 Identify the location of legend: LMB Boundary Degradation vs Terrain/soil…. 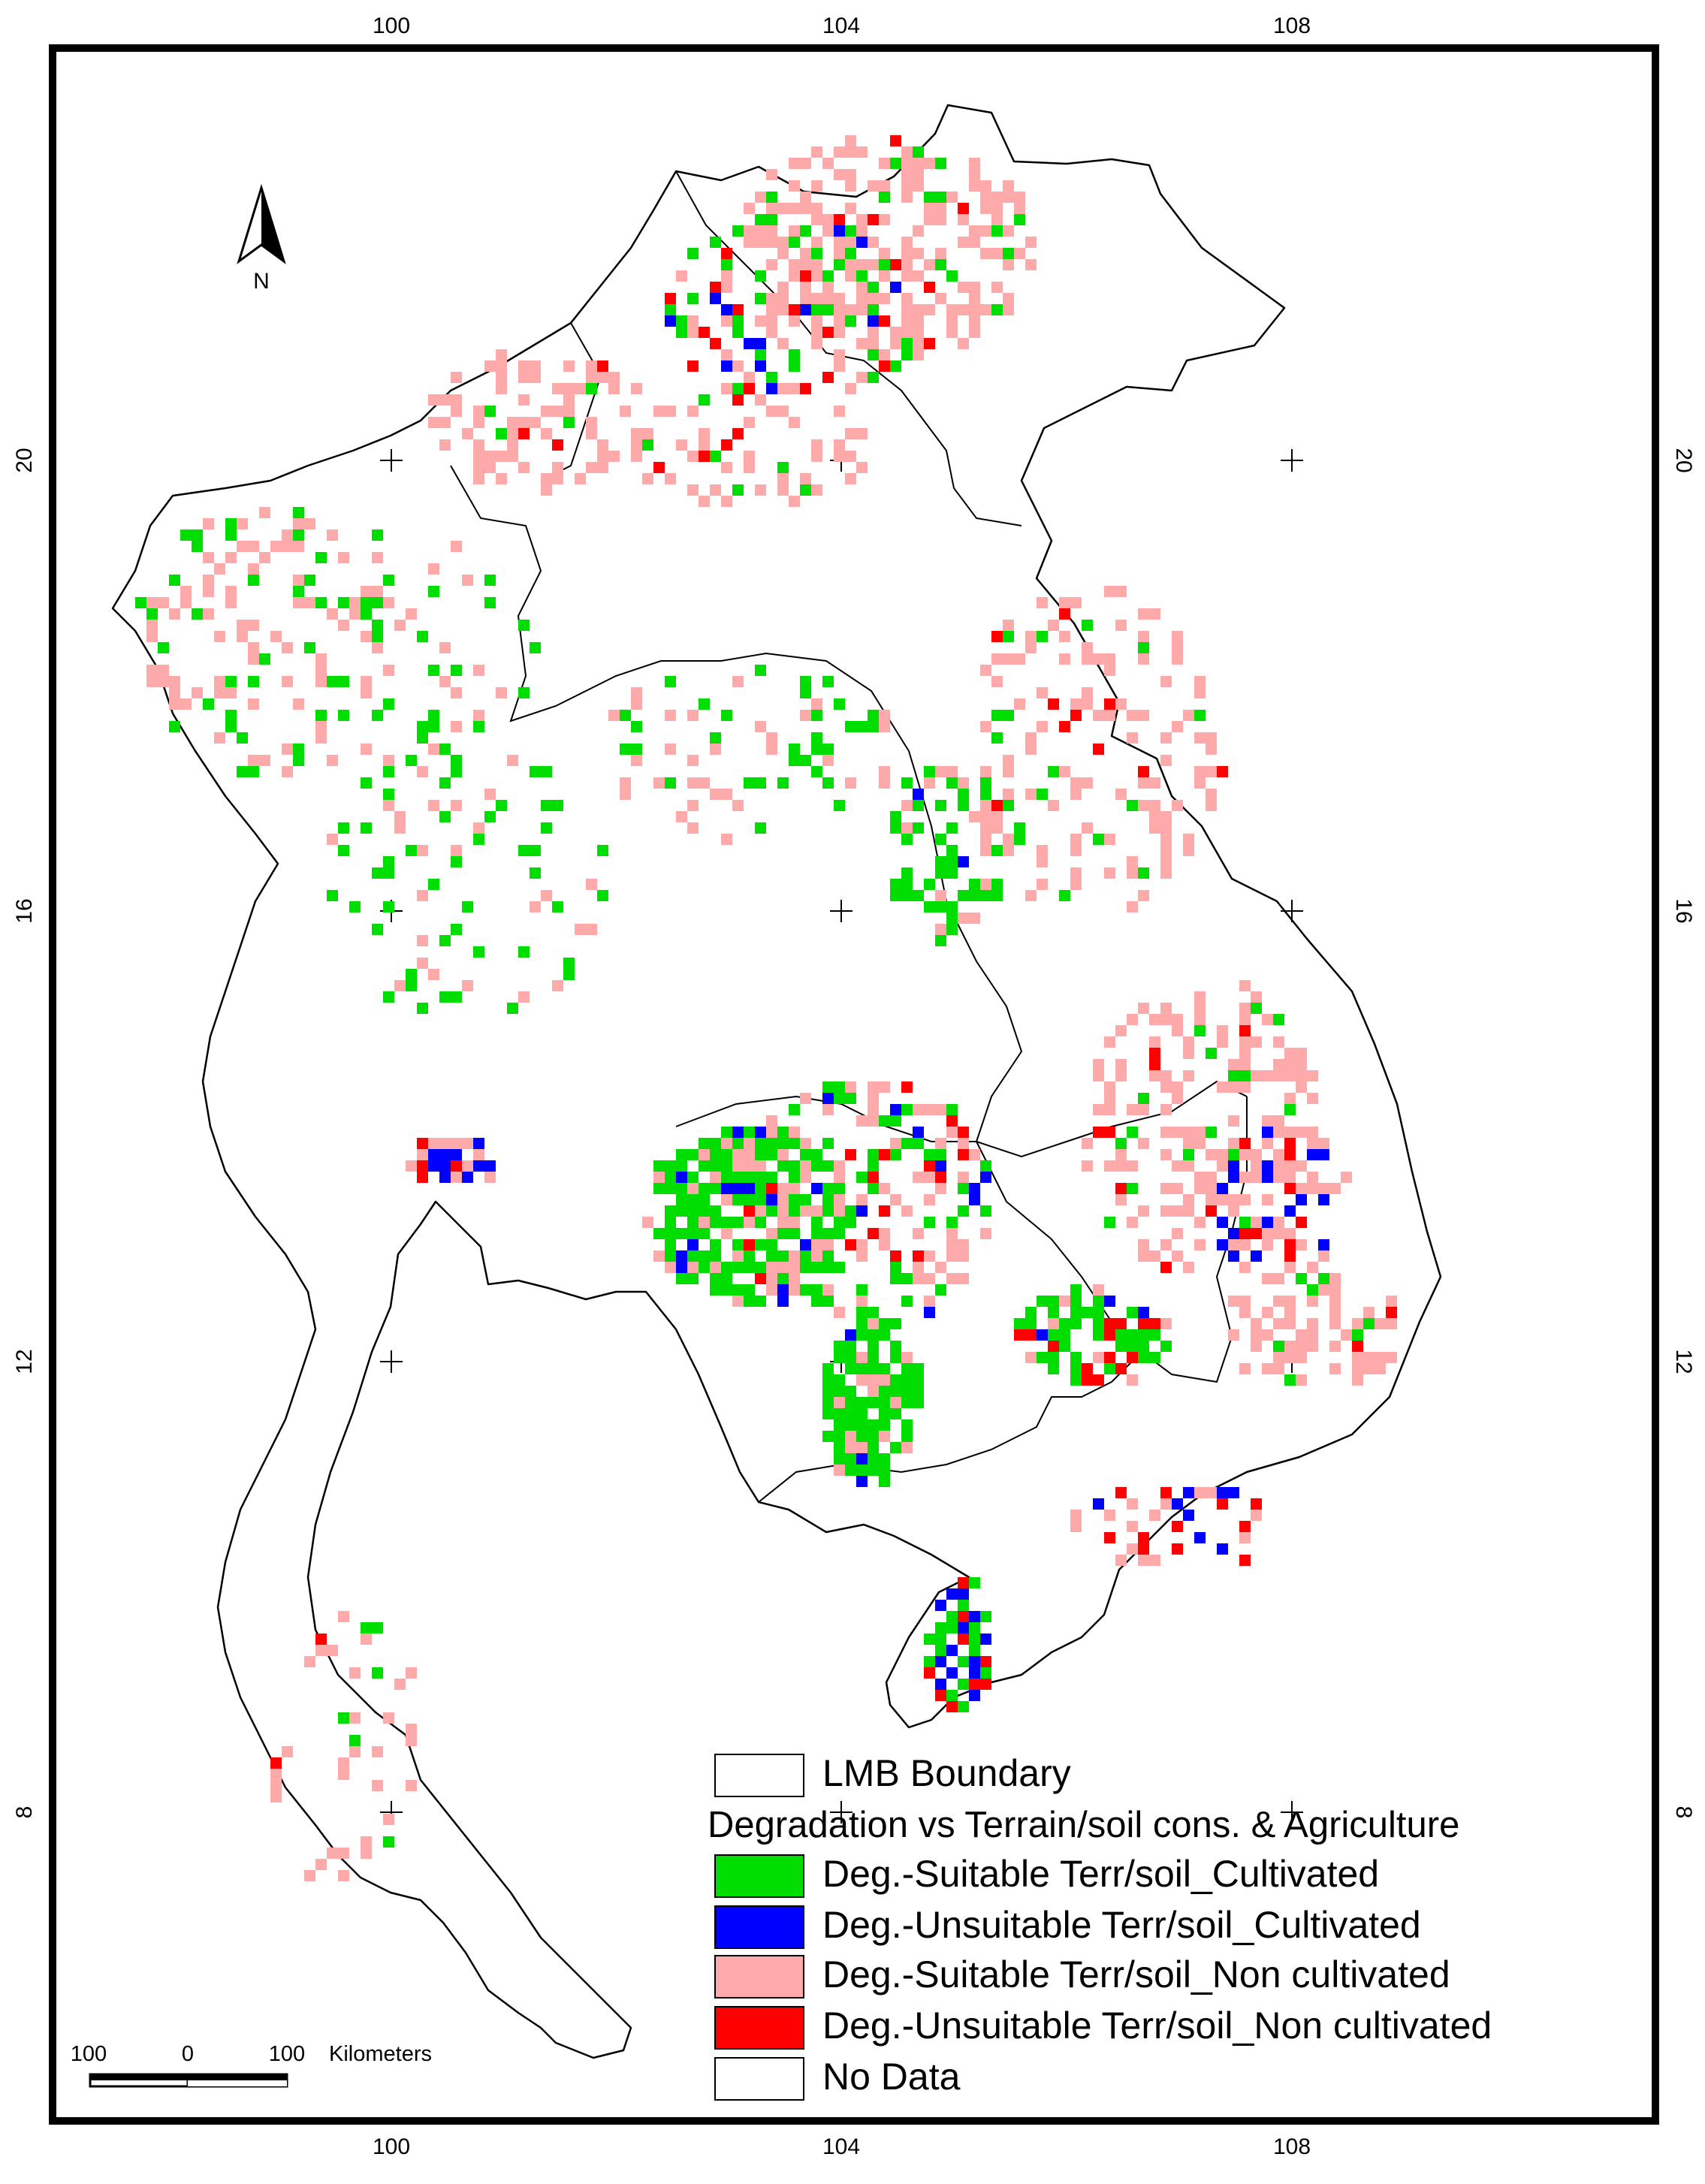
(1100, 1926).